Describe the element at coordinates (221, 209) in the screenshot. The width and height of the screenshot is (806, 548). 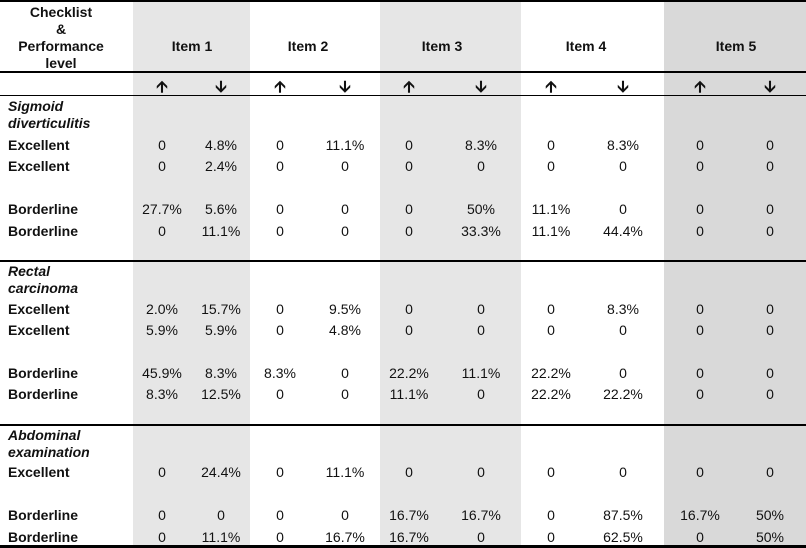
I see `table-cell: 5.6%` at that location.